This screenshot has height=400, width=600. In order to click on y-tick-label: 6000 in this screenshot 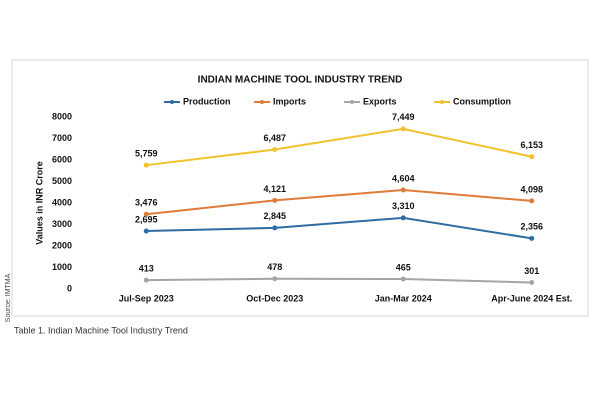, I will do `click(62, 159)`.